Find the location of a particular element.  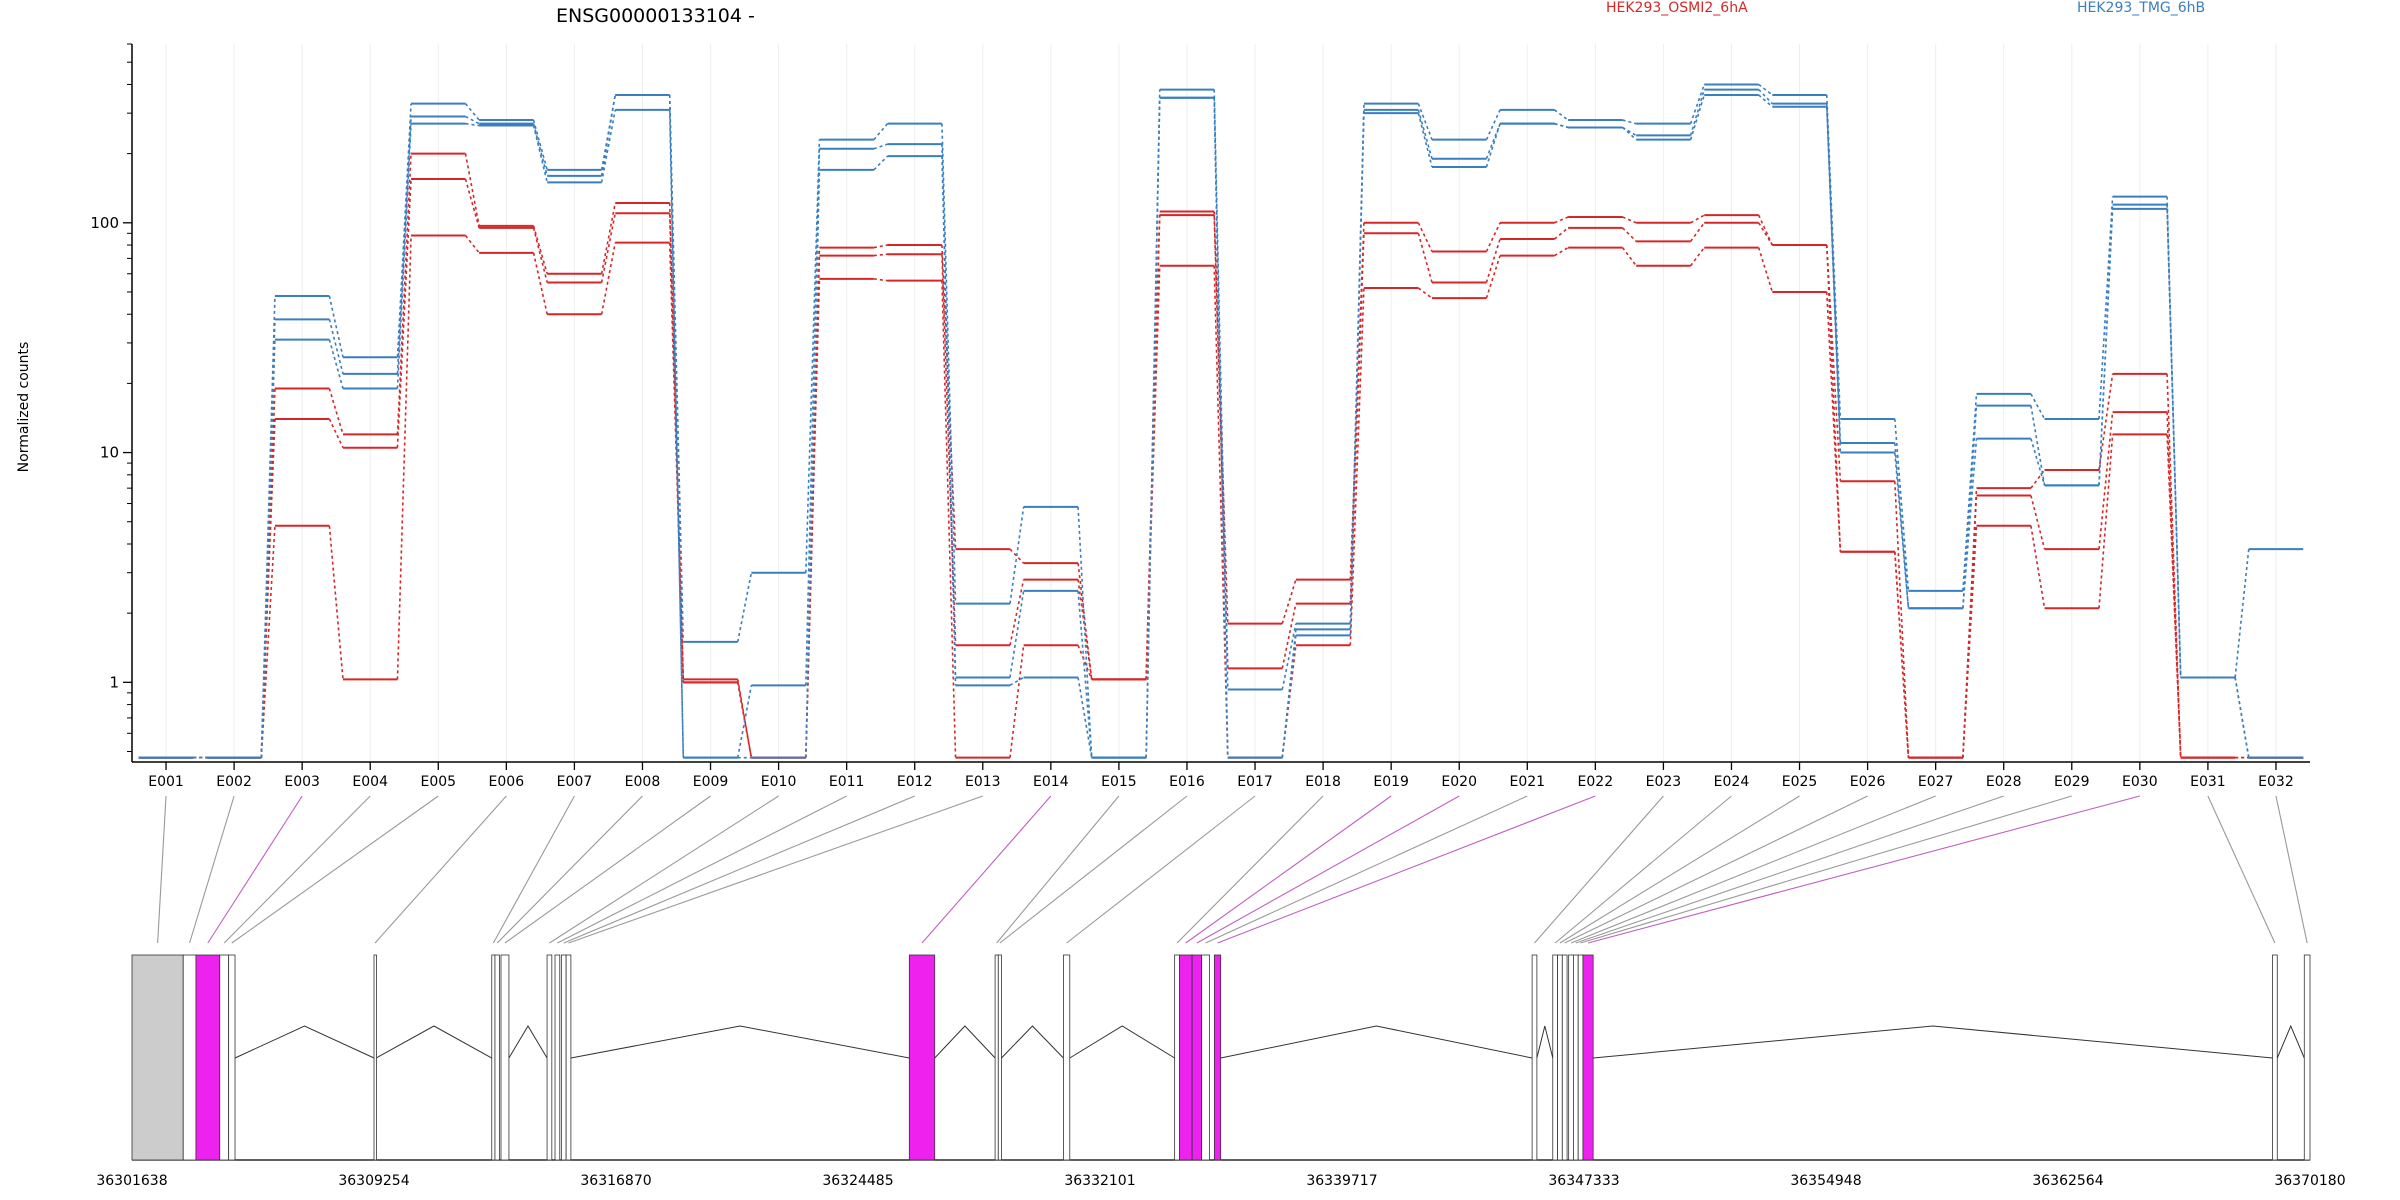

connector-E018 is located at coordinates (1250, 869).